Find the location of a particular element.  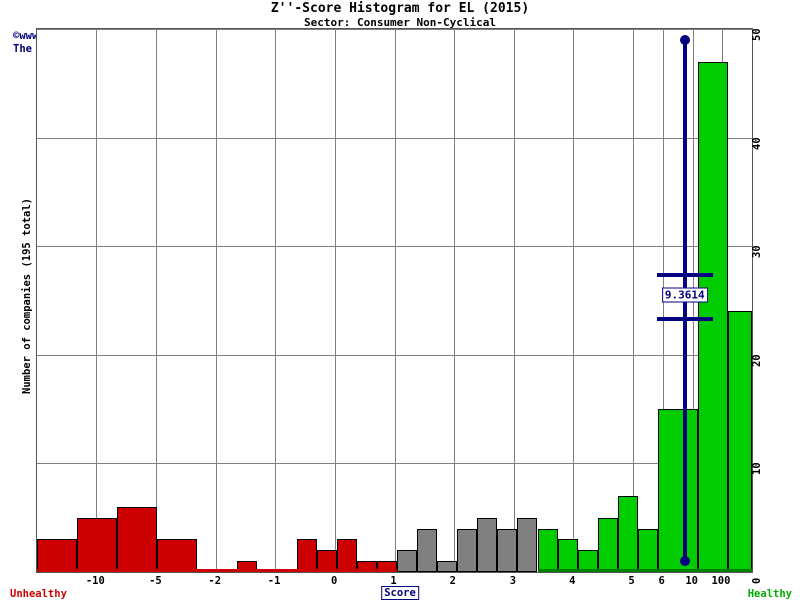

x-tick-label: 5 is located at coordinates (631, 581).